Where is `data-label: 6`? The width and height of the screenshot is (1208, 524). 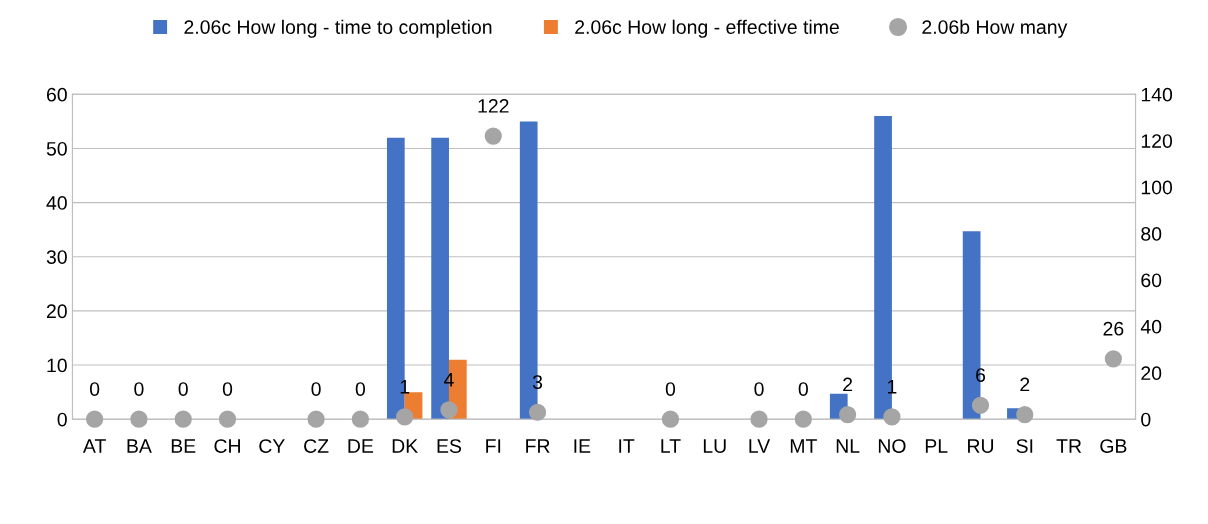 data-label: 6 is located at coordinates (981, 375).